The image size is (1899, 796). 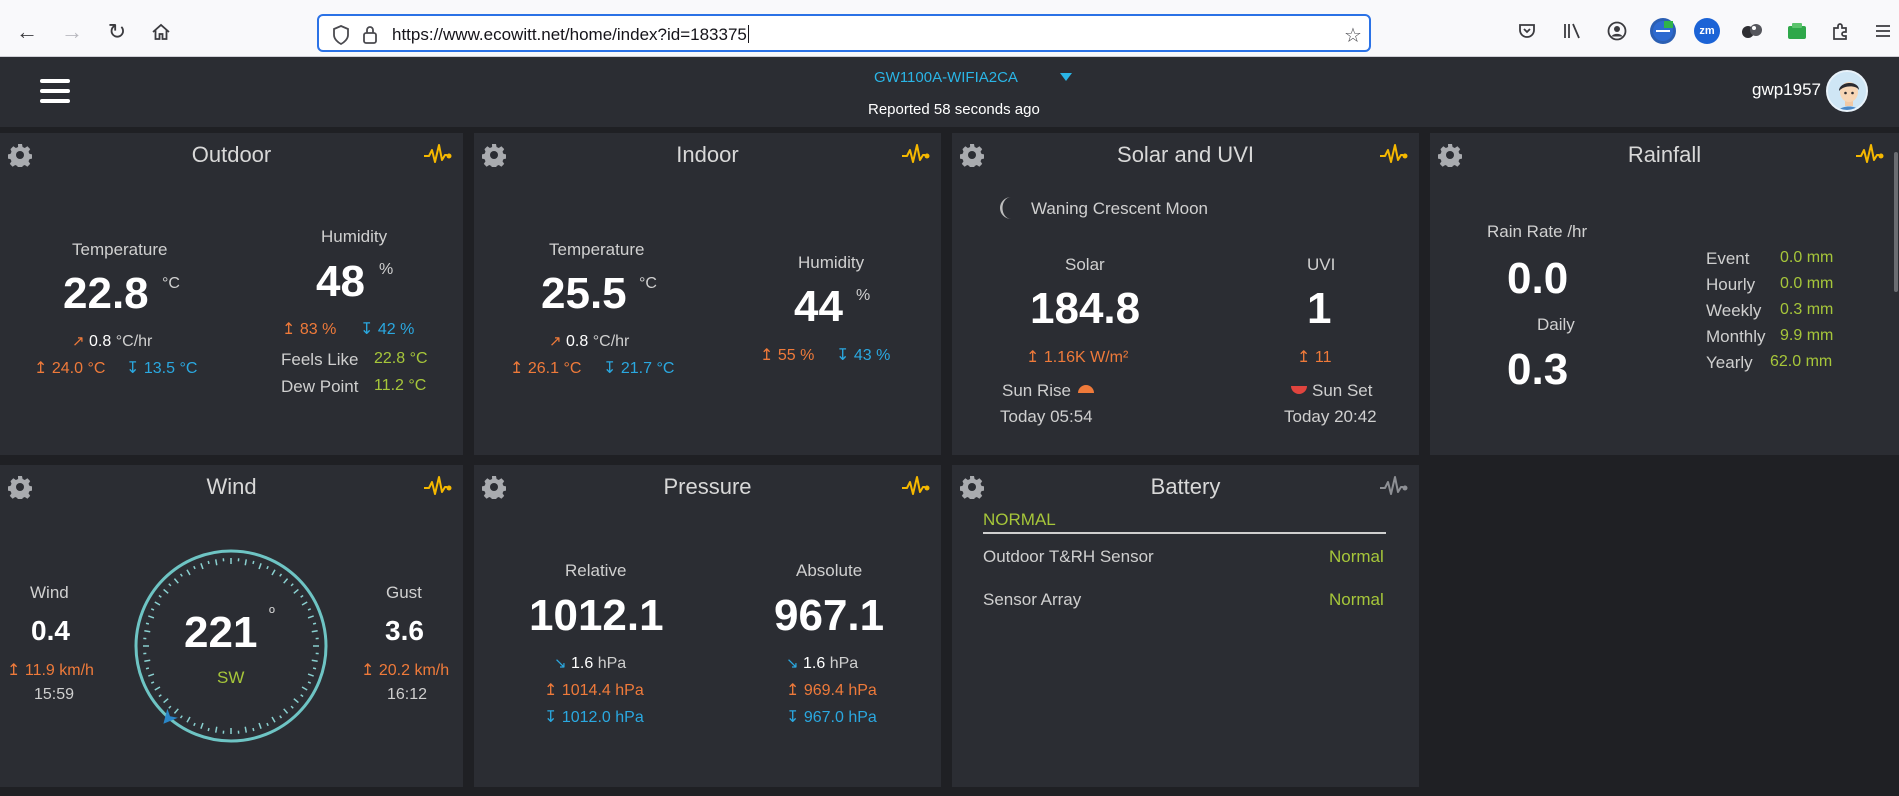 I want to click on zoom-extension-icon: zm, so click(x=1707, y=31).